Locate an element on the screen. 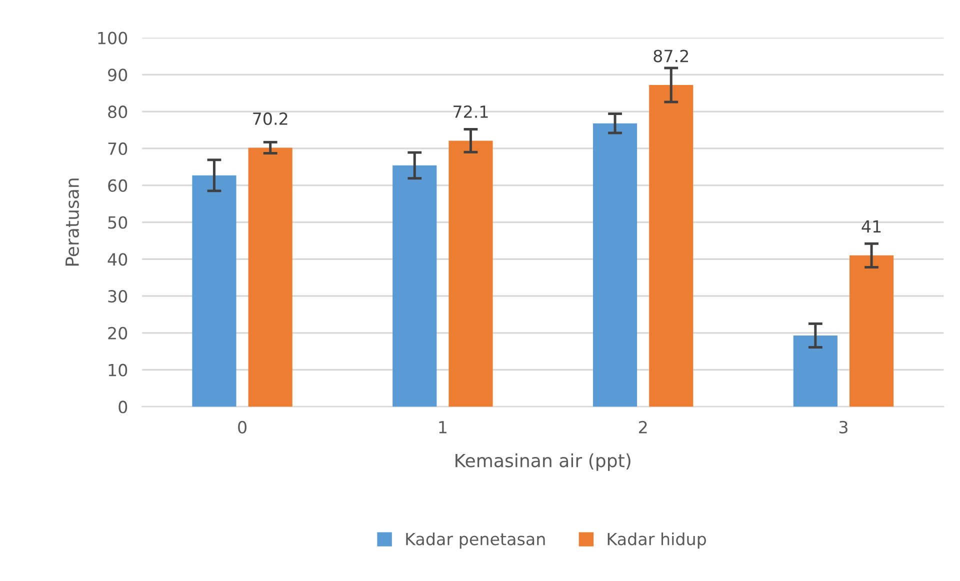 Image resolution: width=960 pixels, height=581 pixels. y-tick-label: 80 is located at coordinates (118, 112).